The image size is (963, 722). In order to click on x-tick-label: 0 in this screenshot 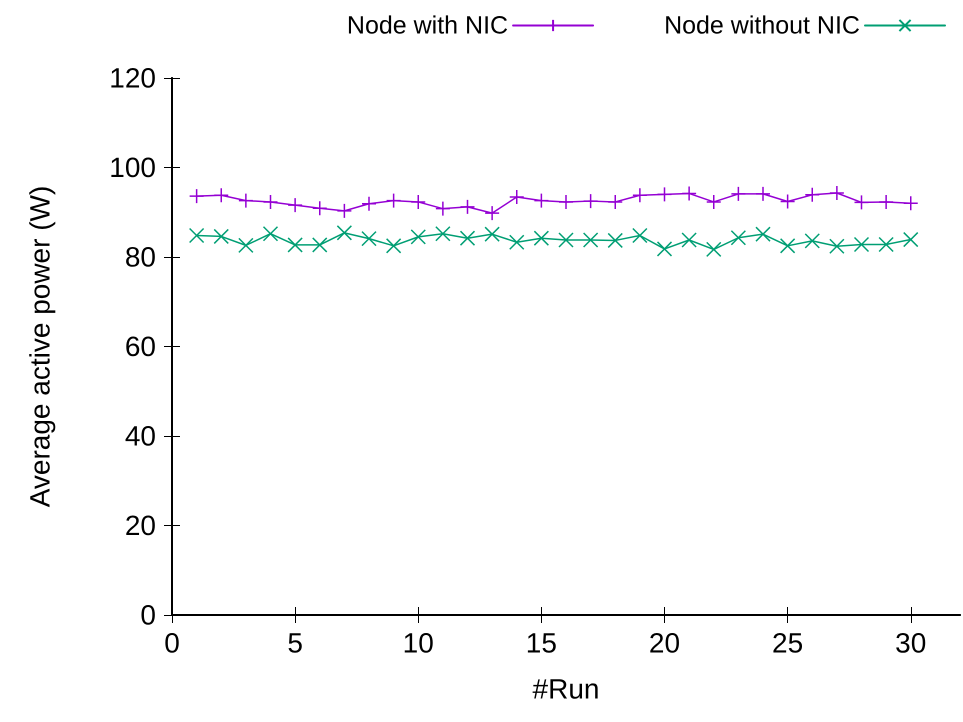, I will do `click(172, 643)`.